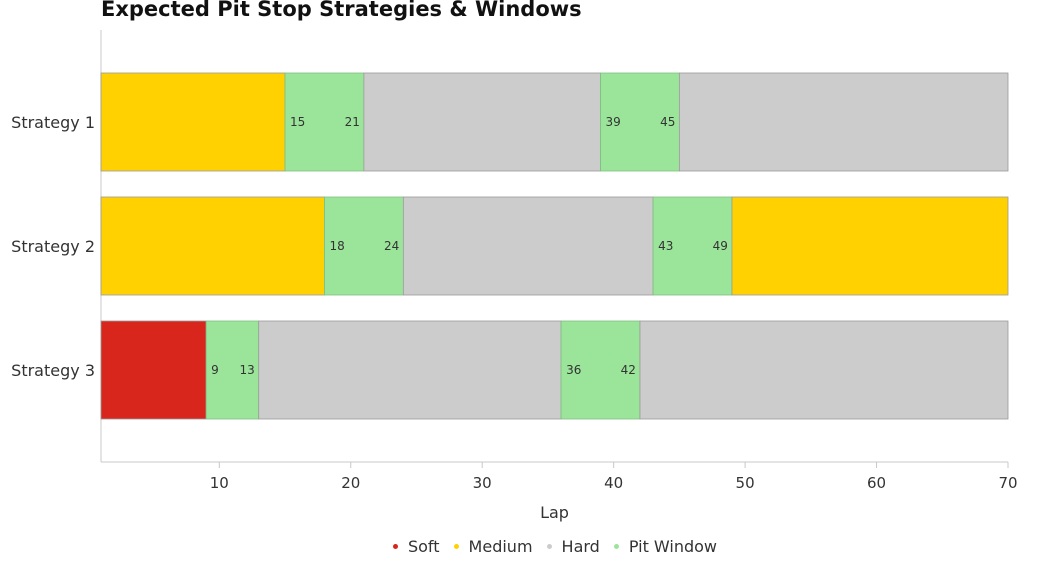 Image resolution: width=1037 pixels, height=575 pixels. Describe the element at coordinates (613, 483) in the screenshot. I see `x-tick-label-40: 40` at that location.